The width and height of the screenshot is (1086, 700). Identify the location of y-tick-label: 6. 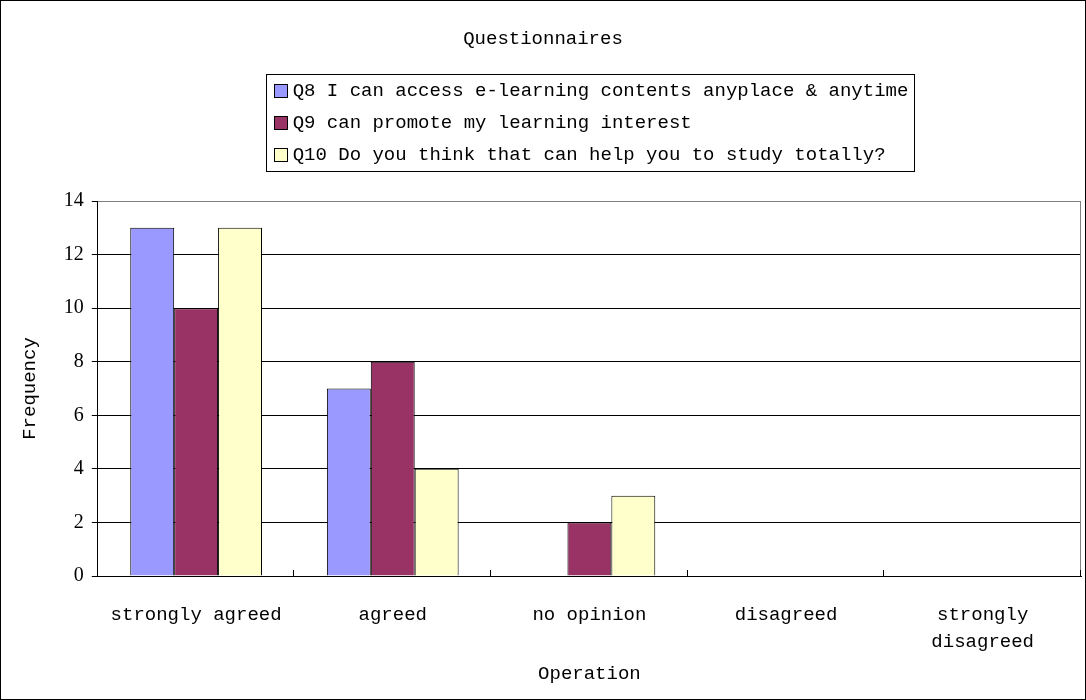
(78, 413).